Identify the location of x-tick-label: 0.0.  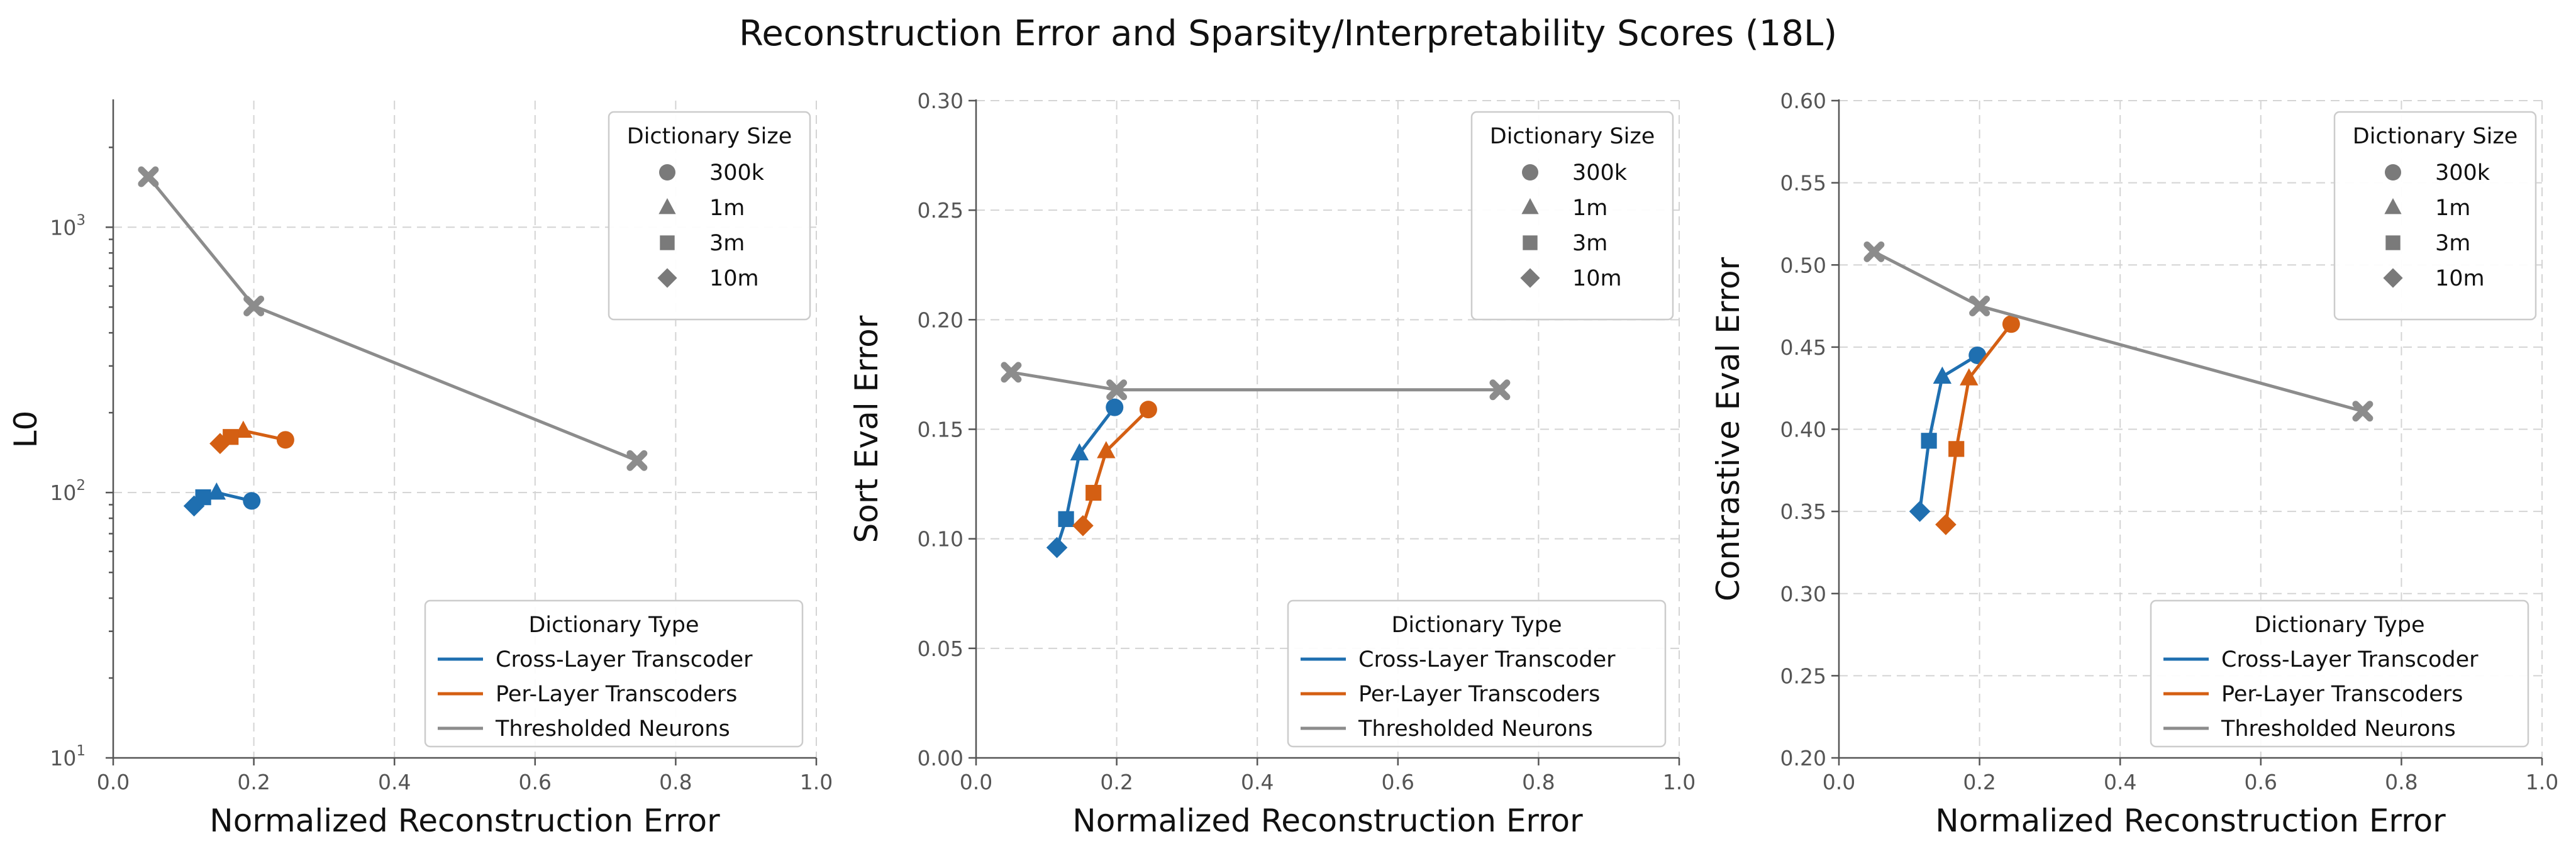
(1839, 782).